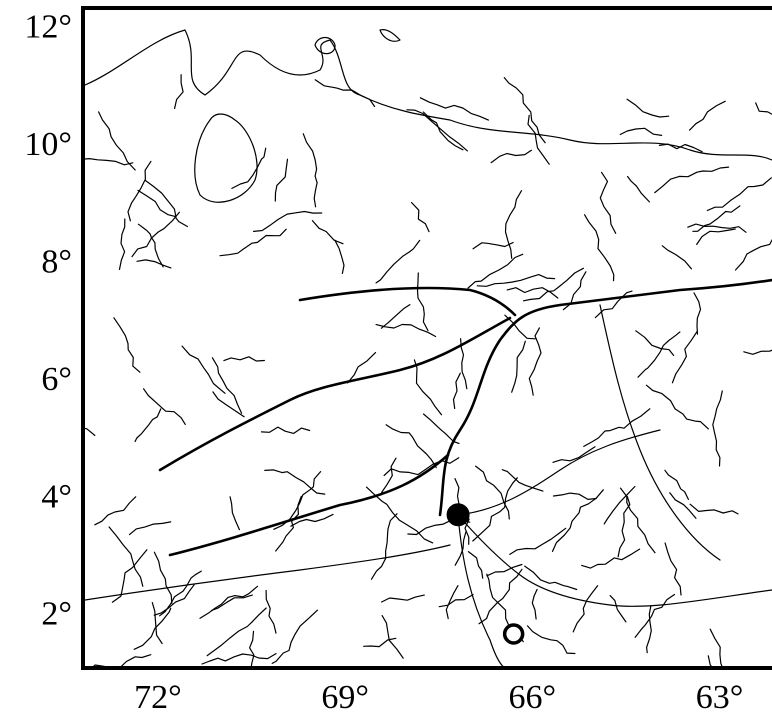  What do you see at coordinates (48, 27) in the screenshot?
I see `y-tick-label: 12°` at bounding box center [48, 27].